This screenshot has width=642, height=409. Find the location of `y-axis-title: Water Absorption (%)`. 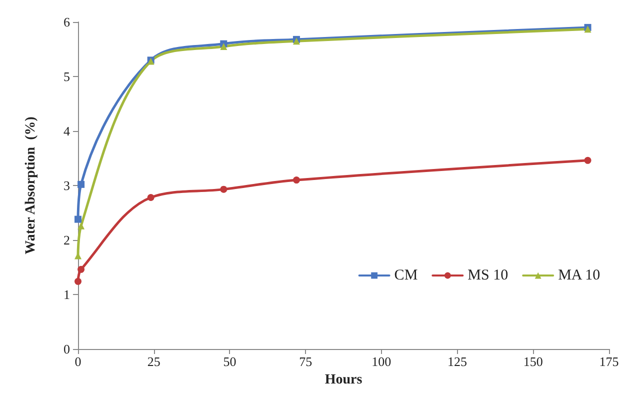

y-axis-title: Water Absorption (%) is located at coordinates (31, 185).